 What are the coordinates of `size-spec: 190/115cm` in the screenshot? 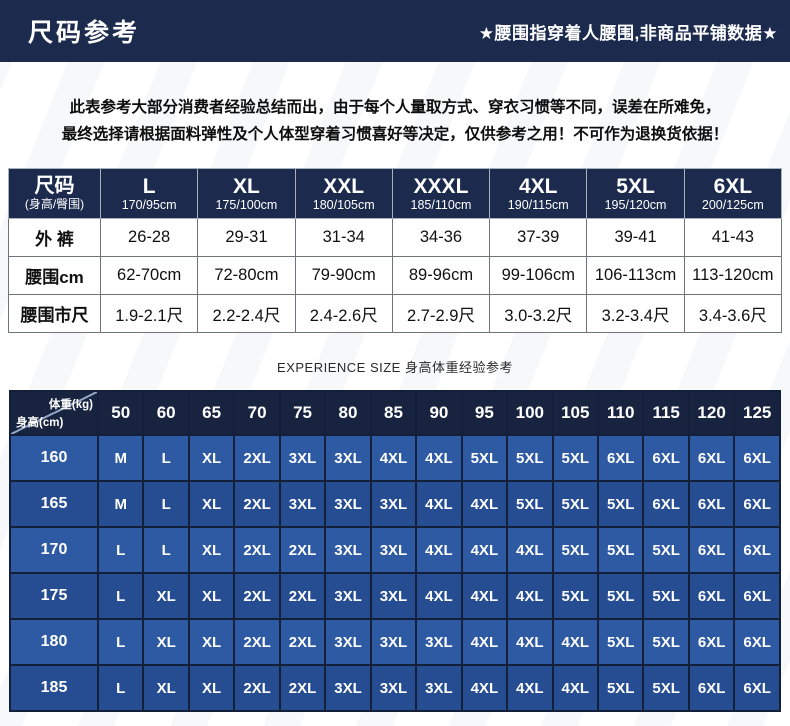 It's located at (538, 204).